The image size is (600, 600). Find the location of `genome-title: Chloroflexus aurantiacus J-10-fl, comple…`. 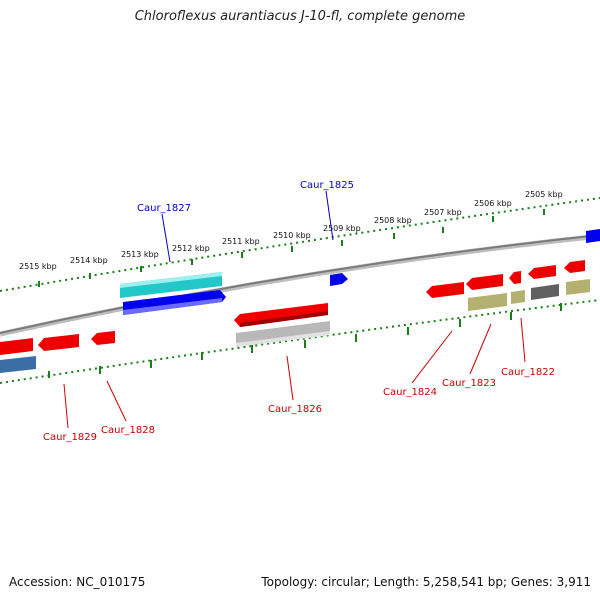

genome-title: Chloroflexus aurantiacus J-10-fl, comple… is located at coordinates (300, 16).